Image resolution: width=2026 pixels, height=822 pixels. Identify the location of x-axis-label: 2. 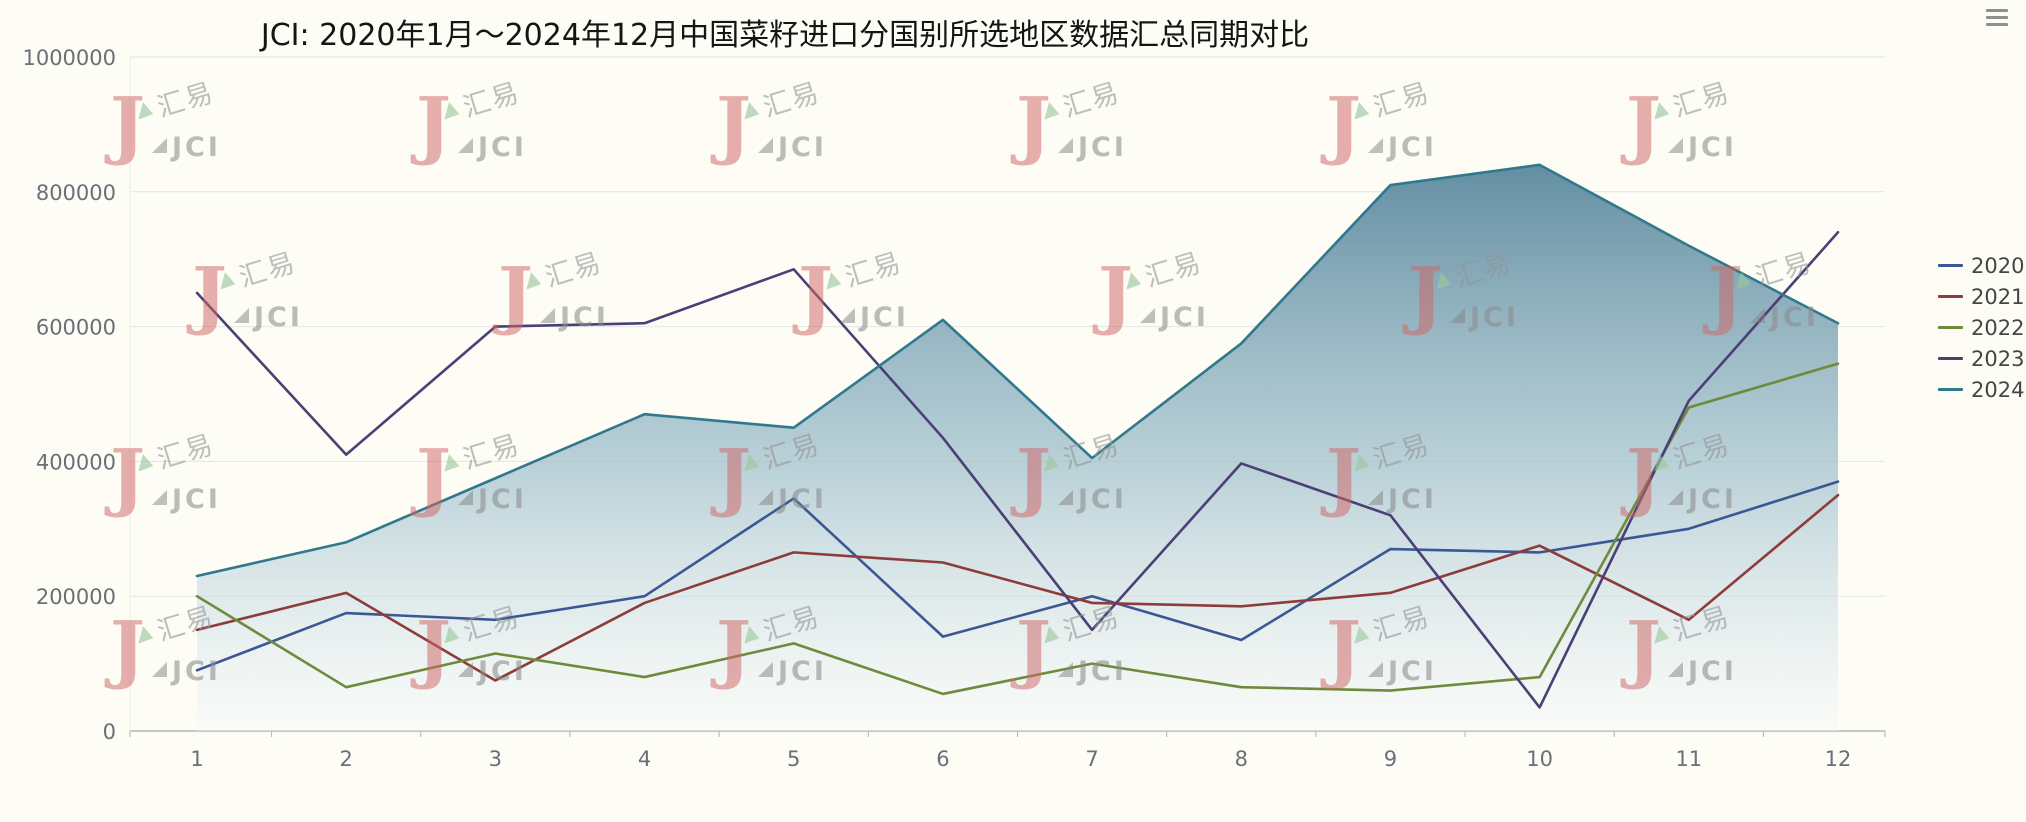
(345, 759).